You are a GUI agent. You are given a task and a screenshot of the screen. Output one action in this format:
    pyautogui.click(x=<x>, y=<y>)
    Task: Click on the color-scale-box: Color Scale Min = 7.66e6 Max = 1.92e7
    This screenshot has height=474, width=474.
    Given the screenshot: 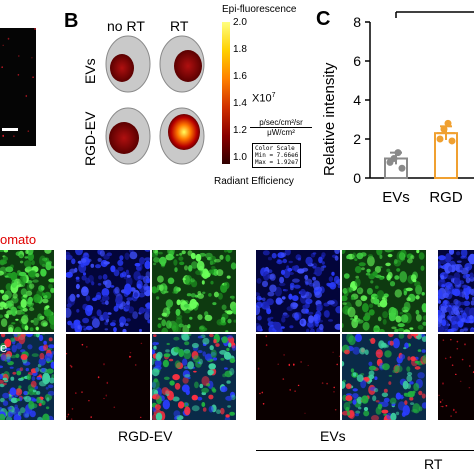 What is the action you would take?
    pyautogui.click(x=277, y=155)
    